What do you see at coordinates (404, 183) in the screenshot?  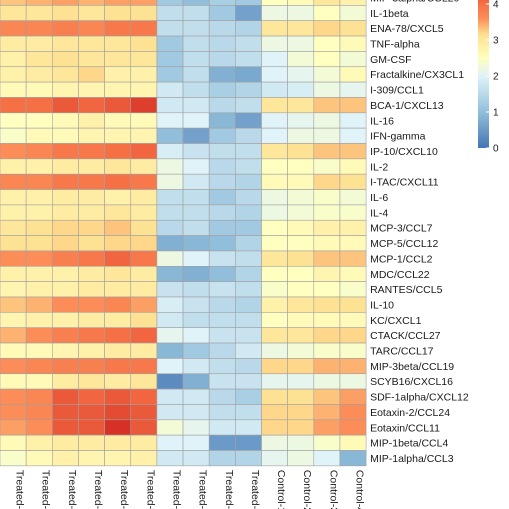 I see `row-label: I-TAC/CXCL11` at bounding box center [404, 183].